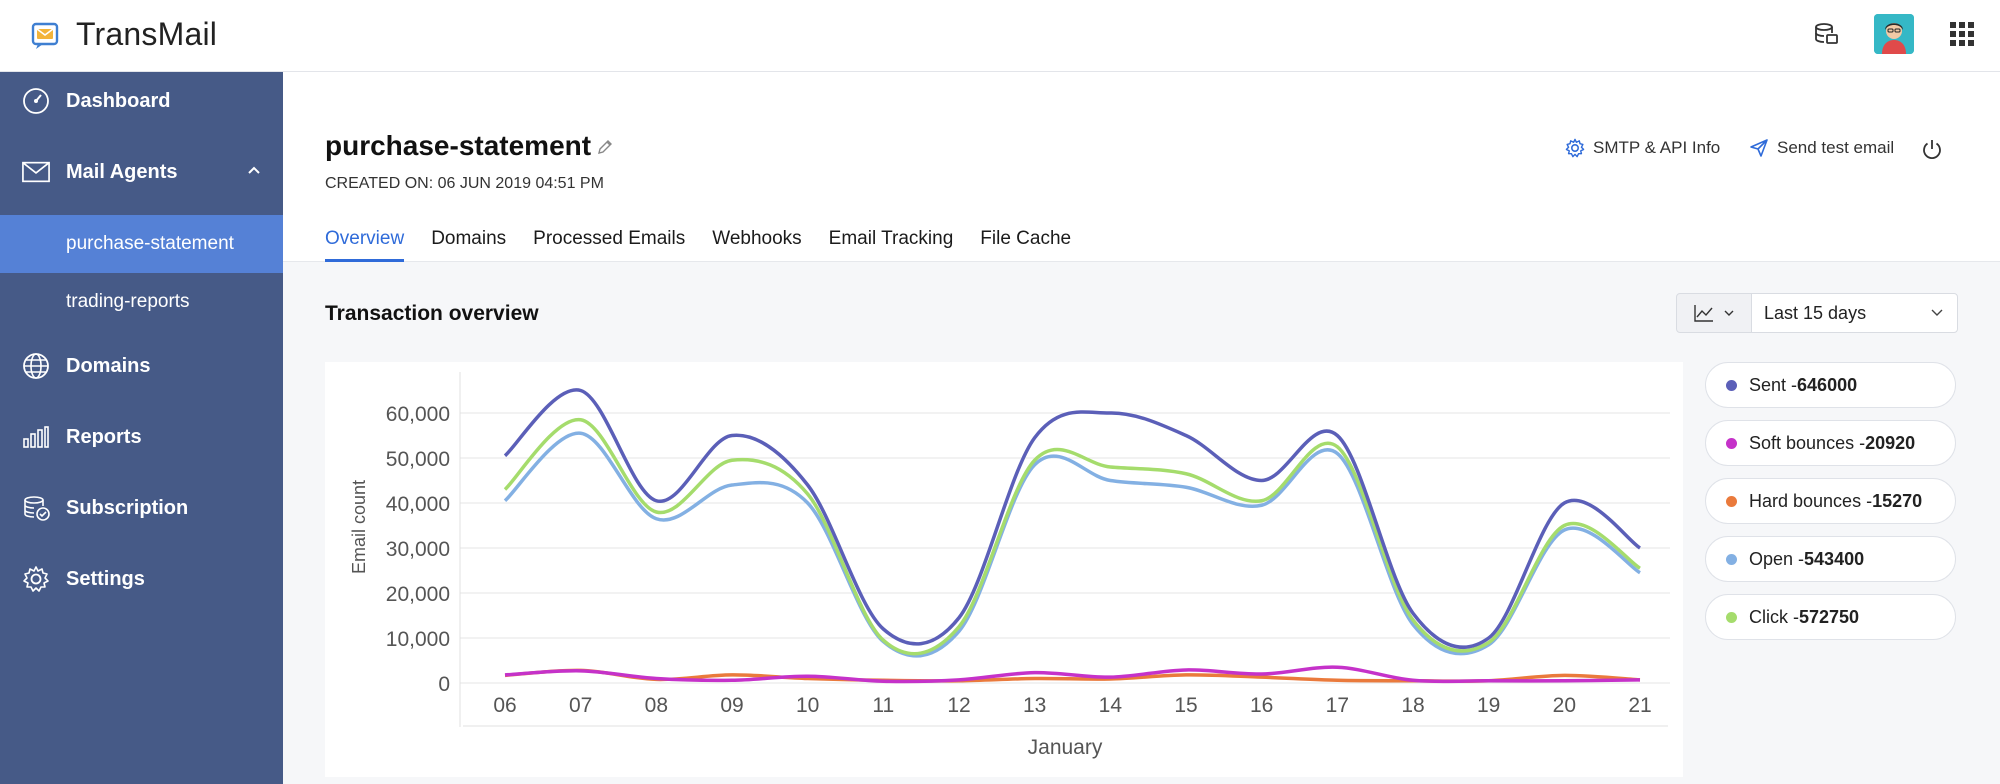 This screenshot has height=784, width=2000. Describe the element at coordinates (1261, 705) in the screenshot. I see `x-tick-label: 16` at that location.